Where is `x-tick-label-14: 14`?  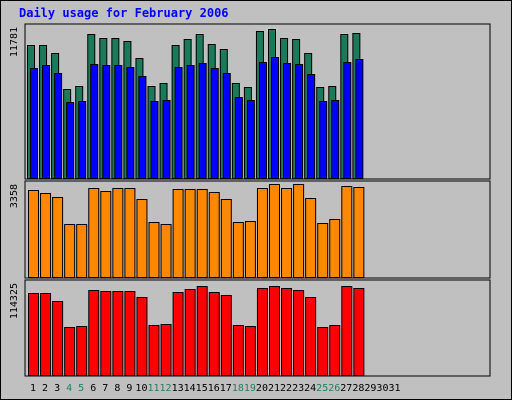 x-tick-label-14: 14 is located at coordinates (190, 388).